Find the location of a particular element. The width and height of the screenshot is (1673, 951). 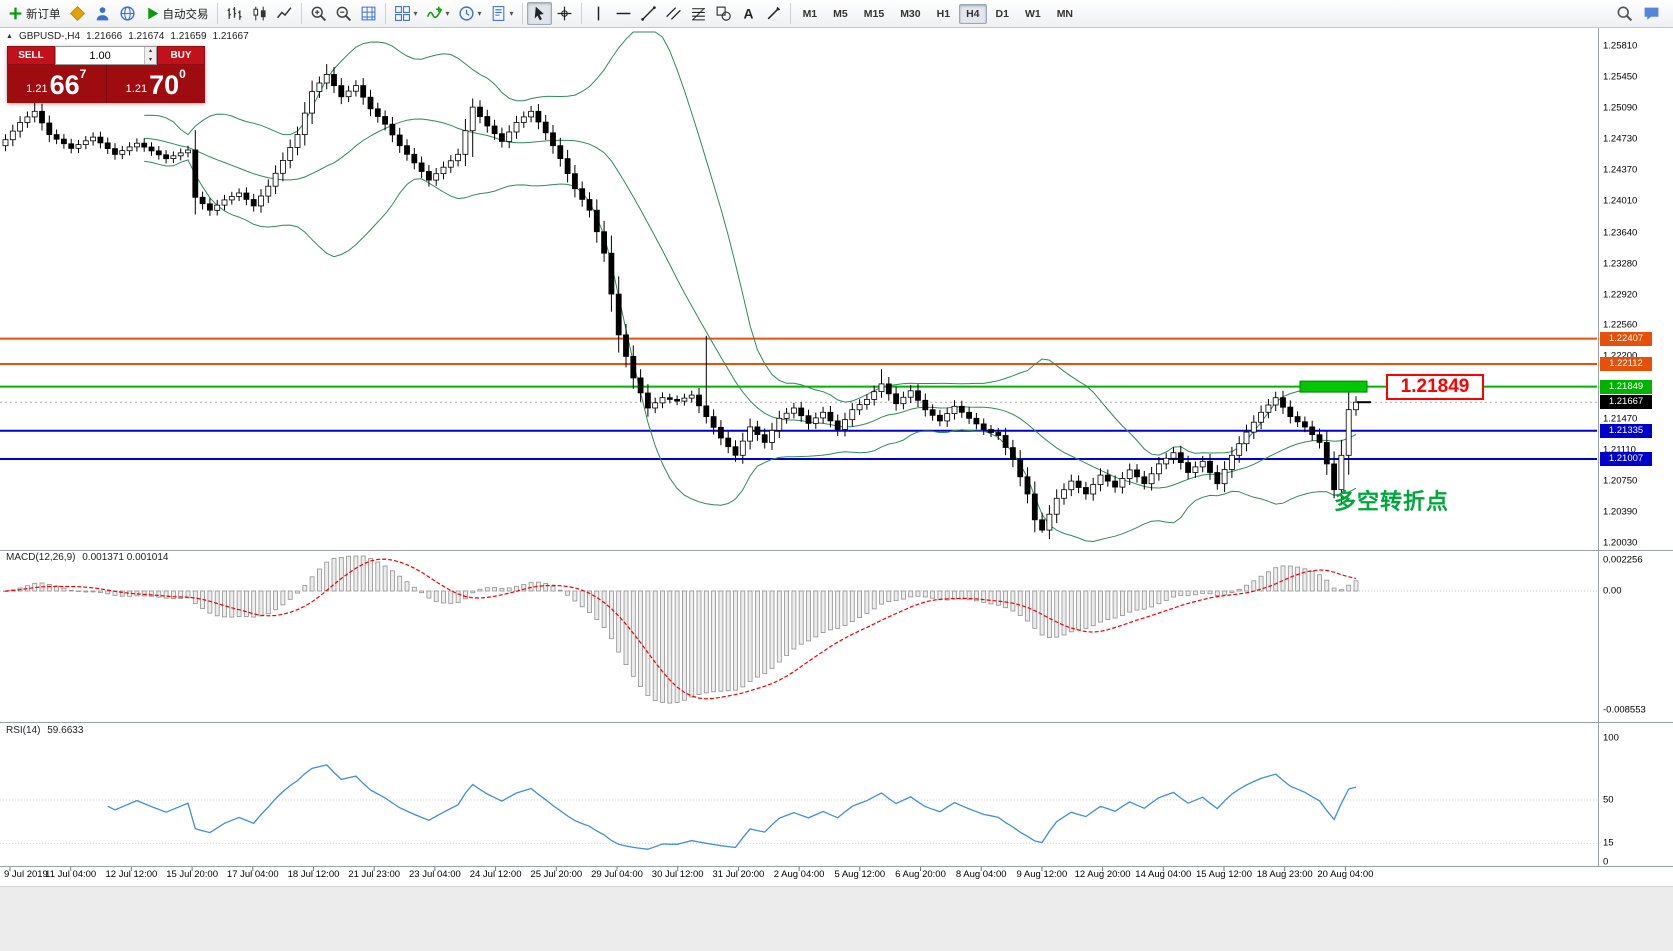

grid-icon is located at coordinates (368, 13).